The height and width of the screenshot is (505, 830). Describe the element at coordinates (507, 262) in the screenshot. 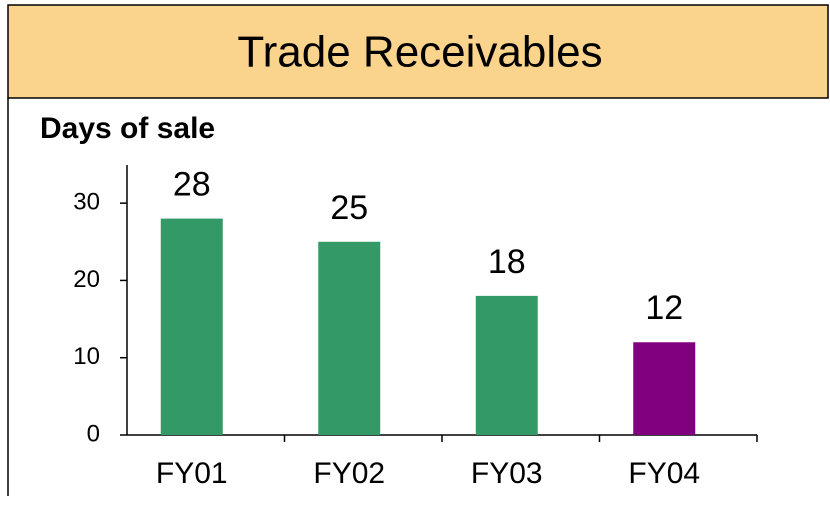

I see `value-label: 18` at that location.